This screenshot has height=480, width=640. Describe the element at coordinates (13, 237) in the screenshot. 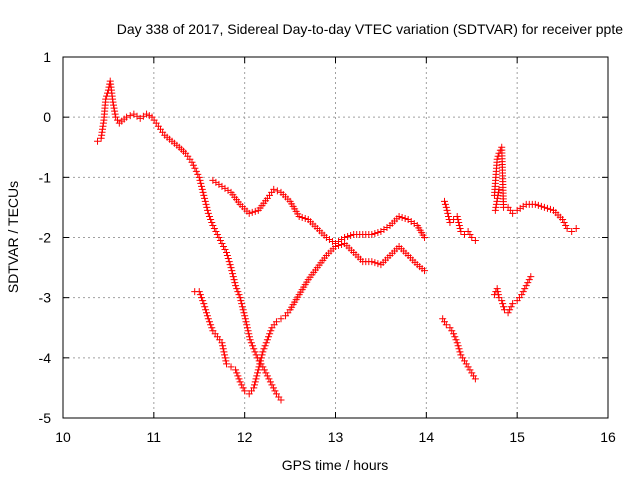

I see `y-axis-label: SDTVAR / TECUs` at that location.